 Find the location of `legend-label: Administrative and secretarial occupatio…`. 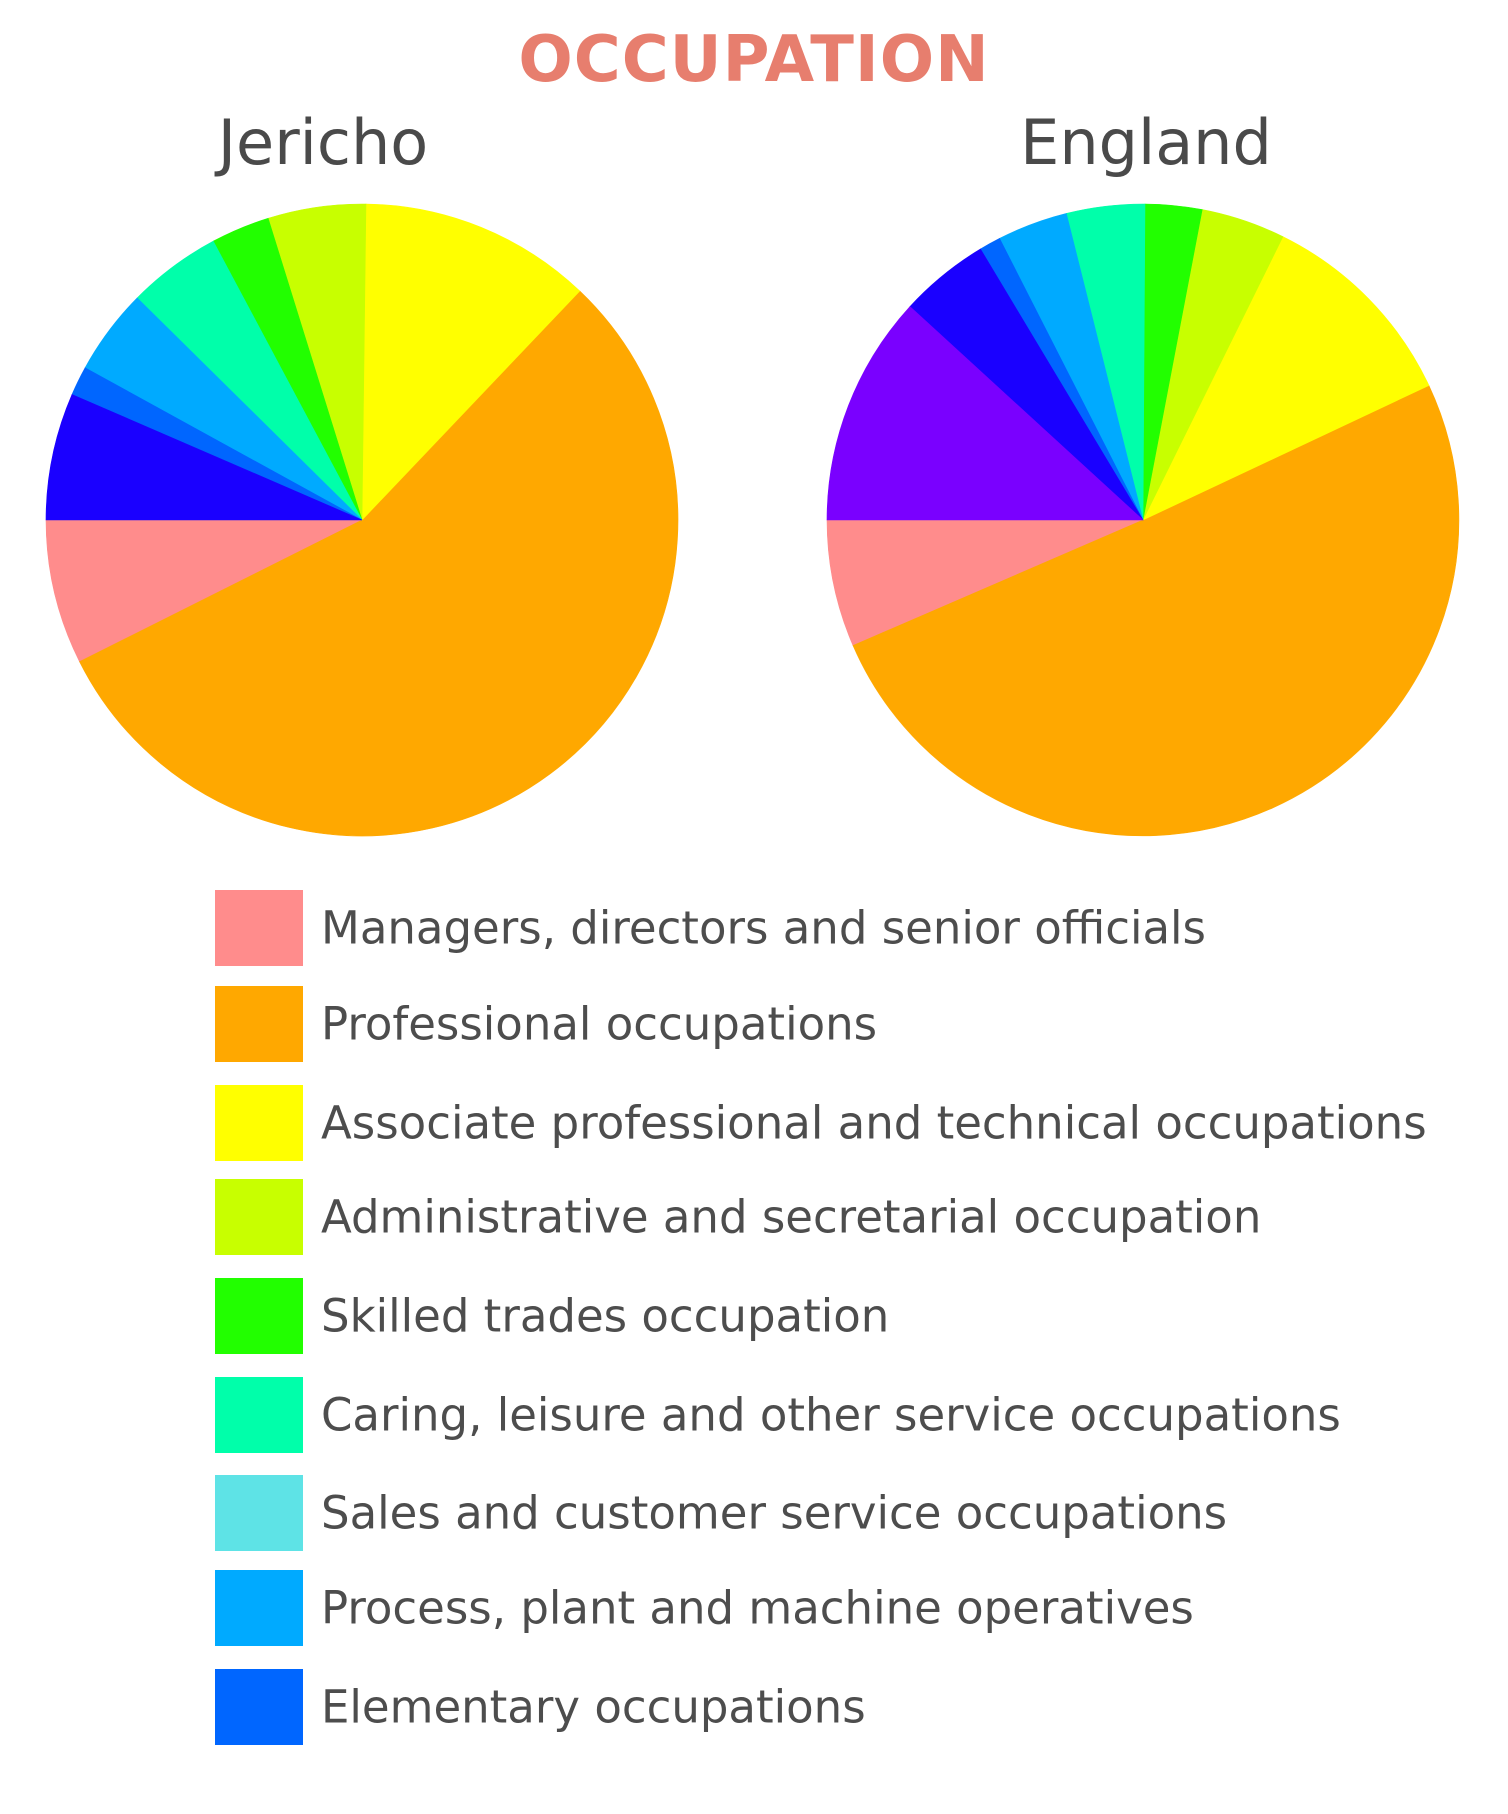

legend-label: Administrative and secretarial occupatio… is located at coordinates (791, 1217).